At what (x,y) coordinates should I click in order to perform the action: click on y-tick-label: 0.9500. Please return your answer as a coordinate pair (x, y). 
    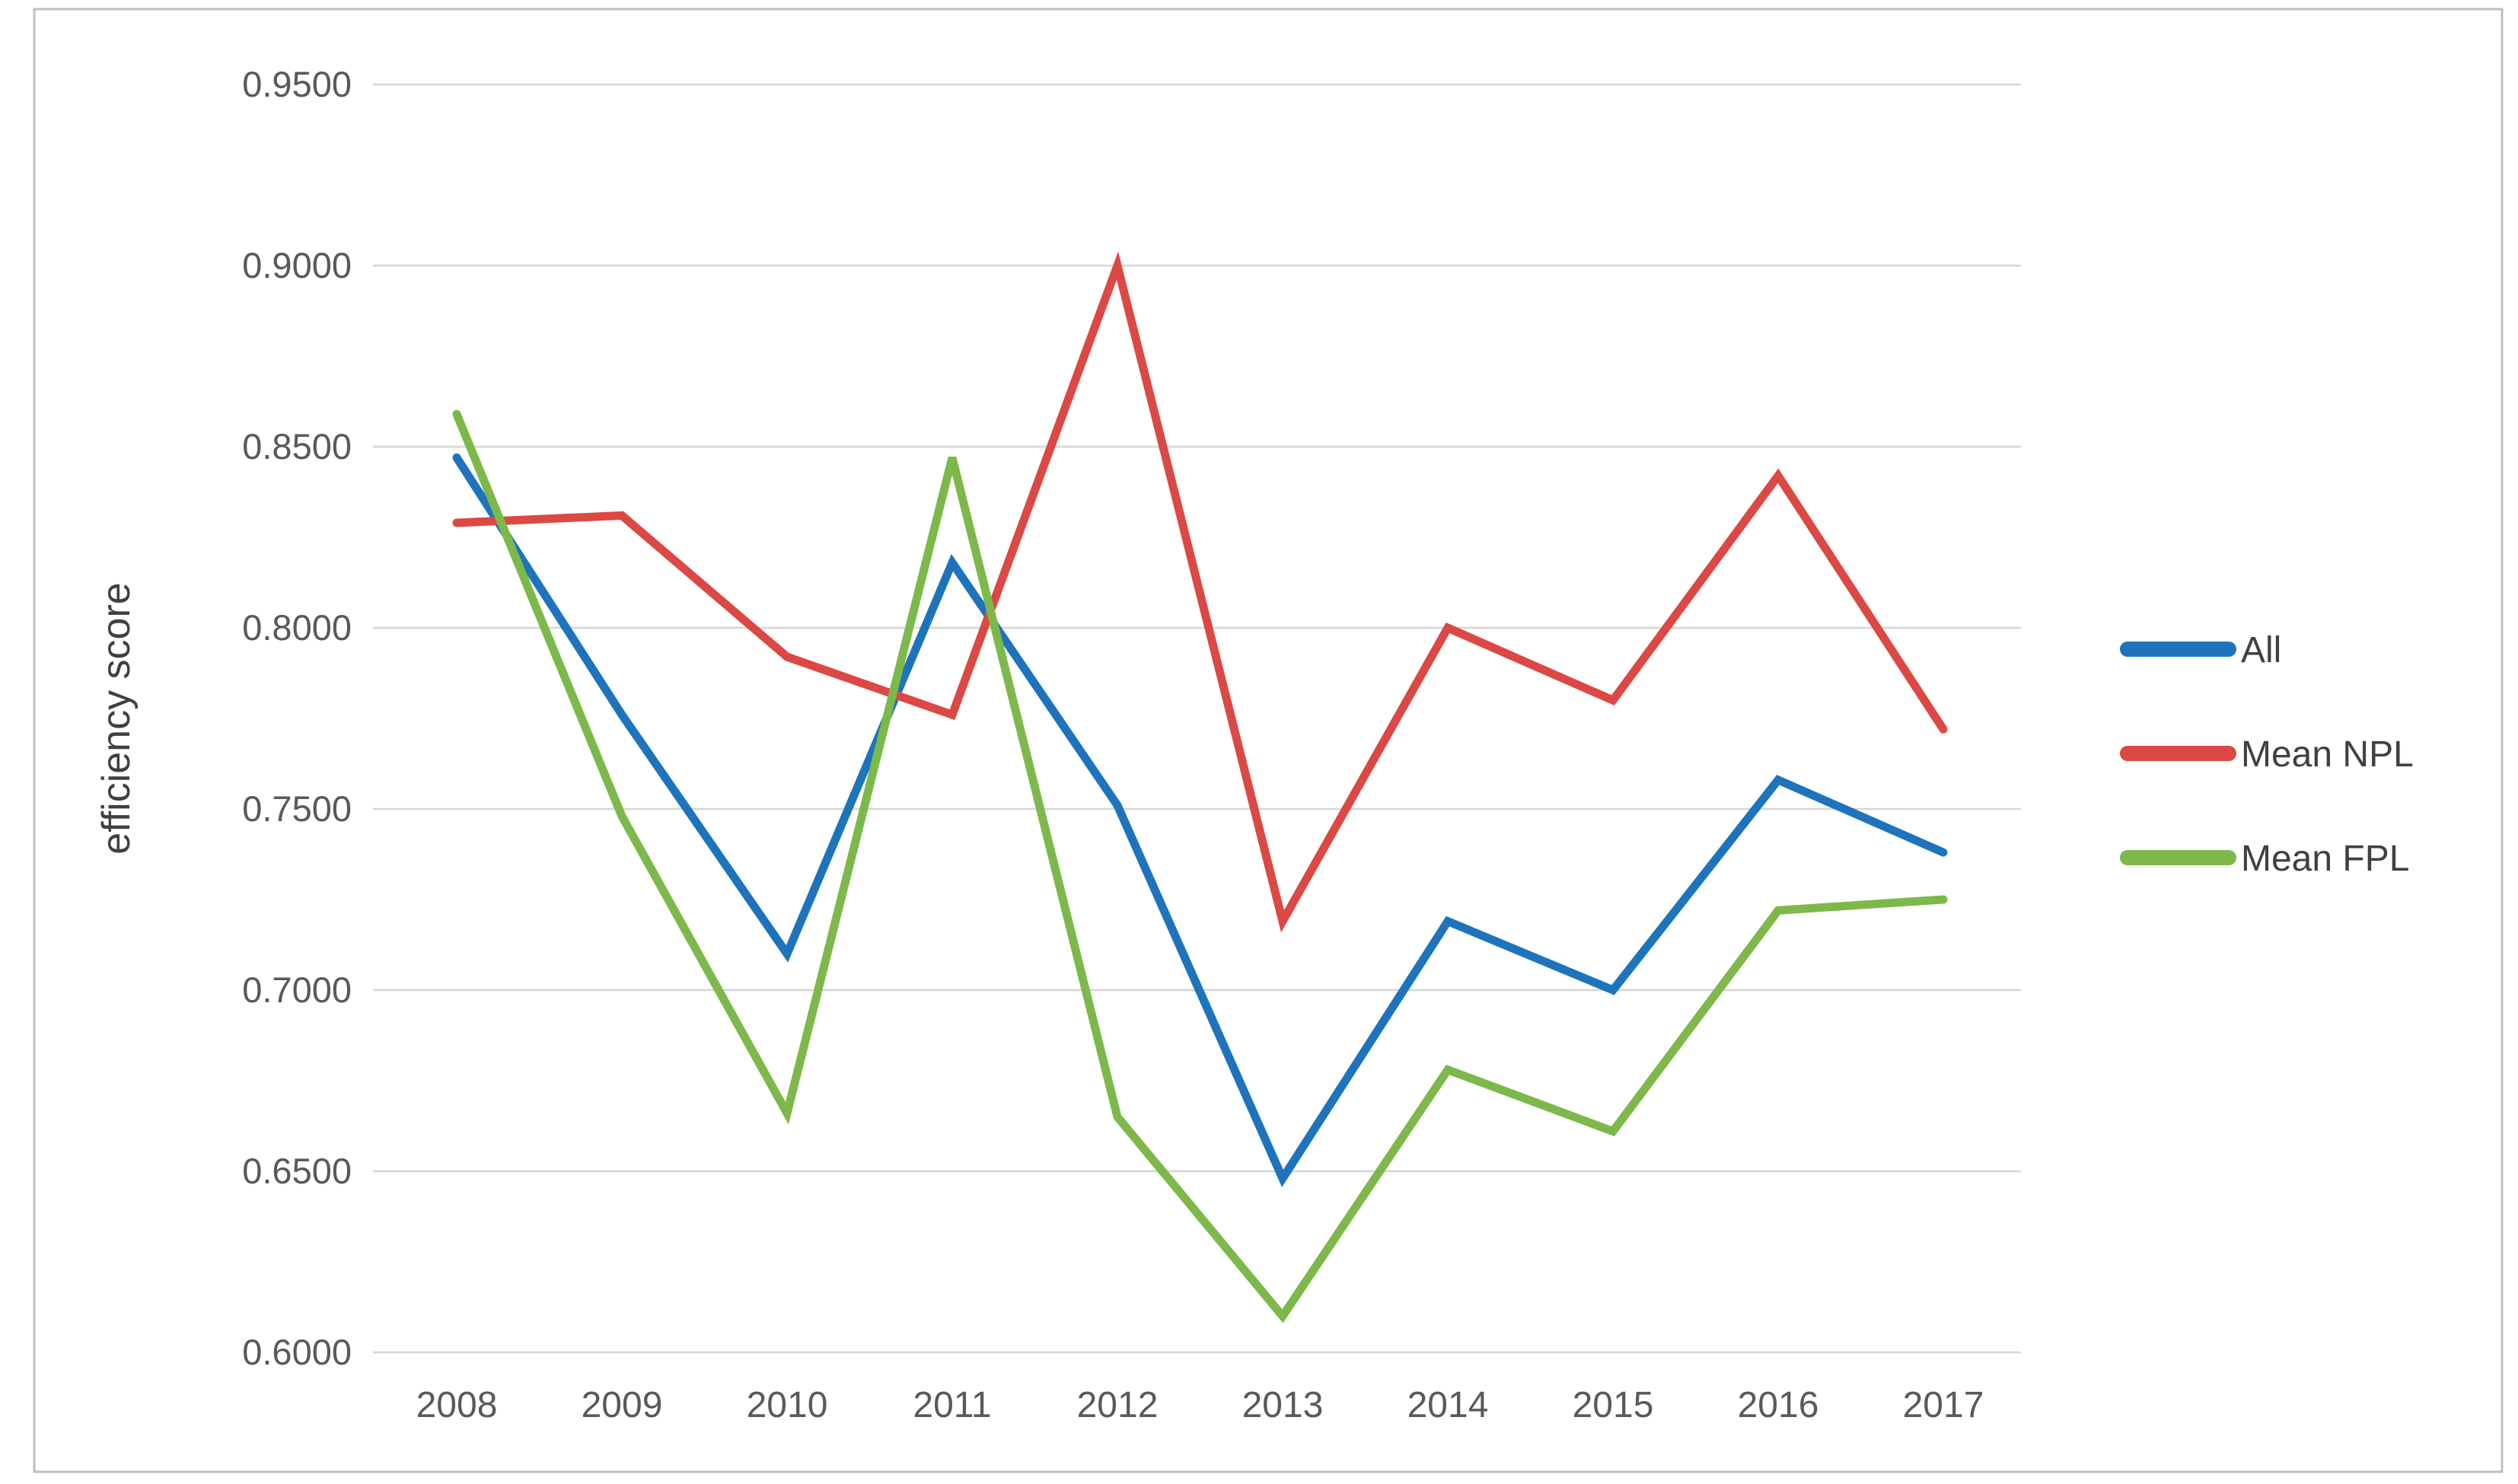
    Looking at the image, I should click on (297, 84).